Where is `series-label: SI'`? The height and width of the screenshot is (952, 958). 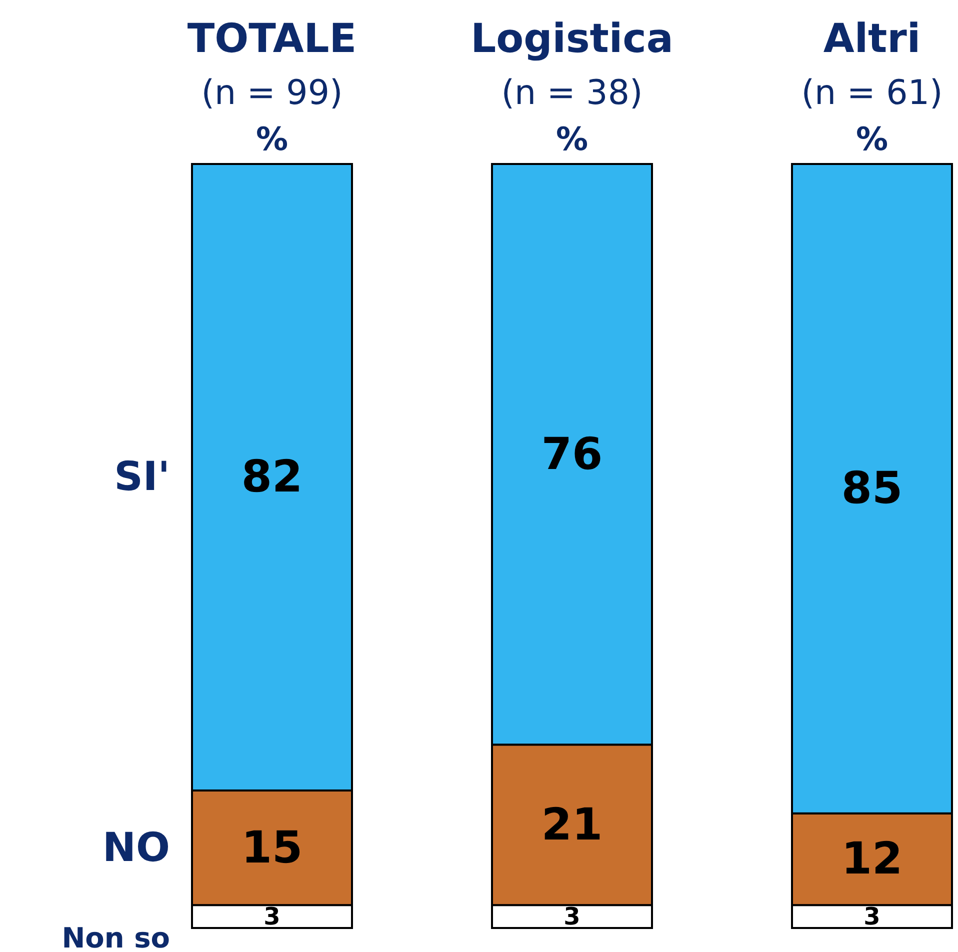 series-label: SI' is located at coordinates (142, 477).